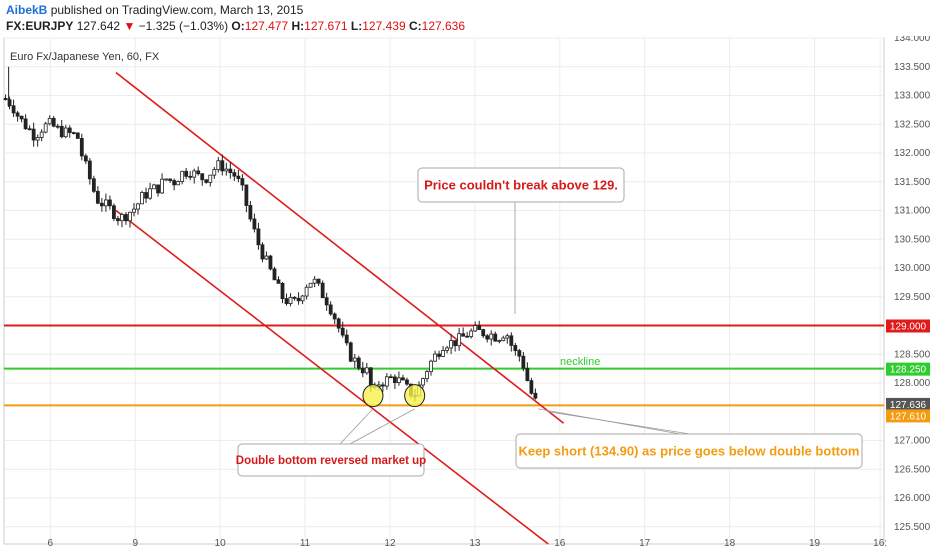  I want to click on price-change: −1.325 (−1.03%), so click(183, 26).